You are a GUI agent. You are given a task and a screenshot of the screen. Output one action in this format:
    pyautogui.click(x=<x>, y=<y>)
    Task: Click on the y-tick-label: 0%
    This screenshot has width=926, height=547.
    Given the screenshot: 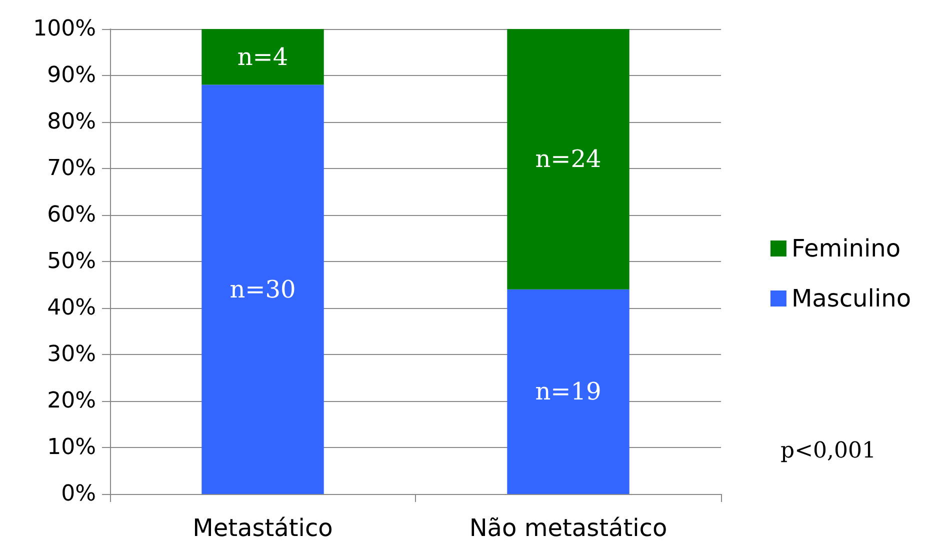 What is the action you would take?
    pyautogui.click(x=78, y=494)
    